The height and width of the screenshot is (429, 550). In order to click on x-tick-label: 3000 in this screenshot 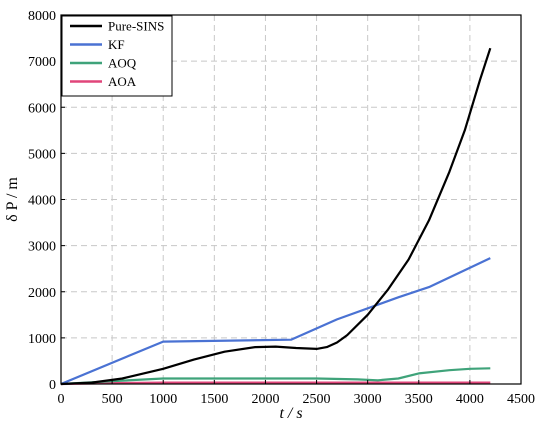, I will do `click(368, 399)`.